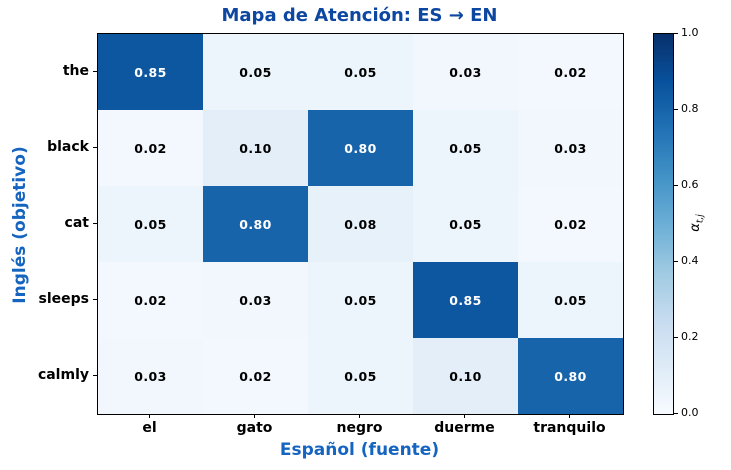 This screenshot has width=731, height=470. What do you see at coordinates (570, 72) in the screenshot?
I see `heatmap-cell-the-tranquilo: 0.02` at bounding box center [570, 72].